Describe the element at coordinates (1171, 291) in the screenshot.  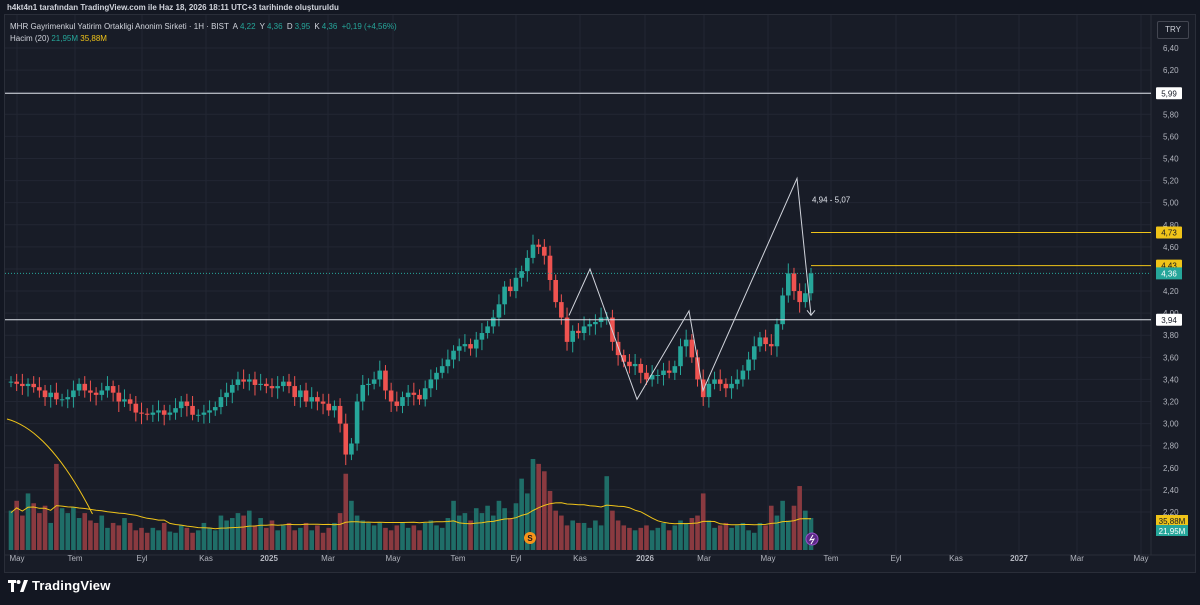
I see `price-tick-label: 4,20` at that location.